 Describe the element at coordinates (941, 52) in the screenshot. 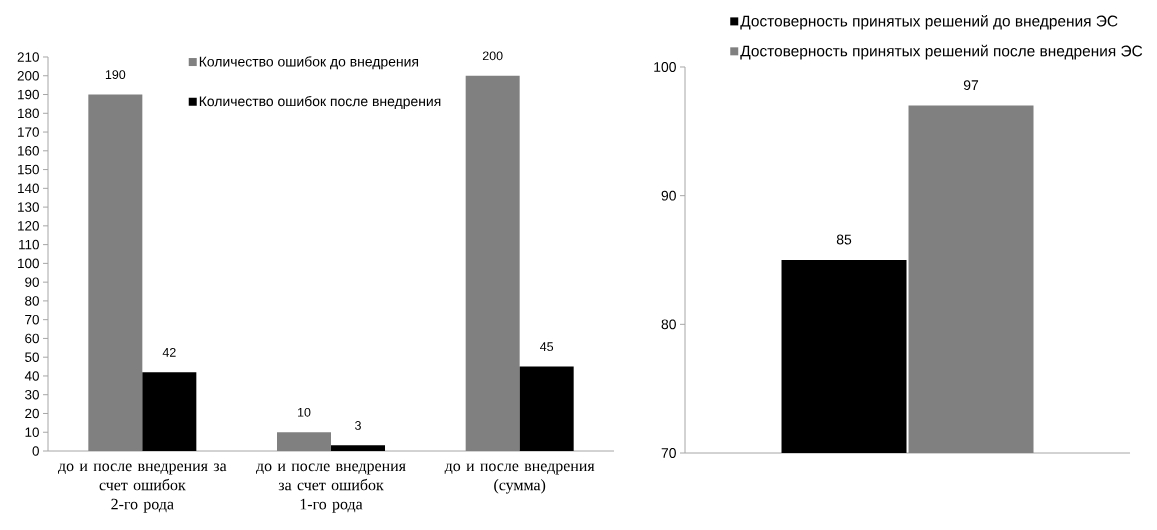

I see `legend-label: Достоверность принятых решений после внедрения ЭС` at that location.